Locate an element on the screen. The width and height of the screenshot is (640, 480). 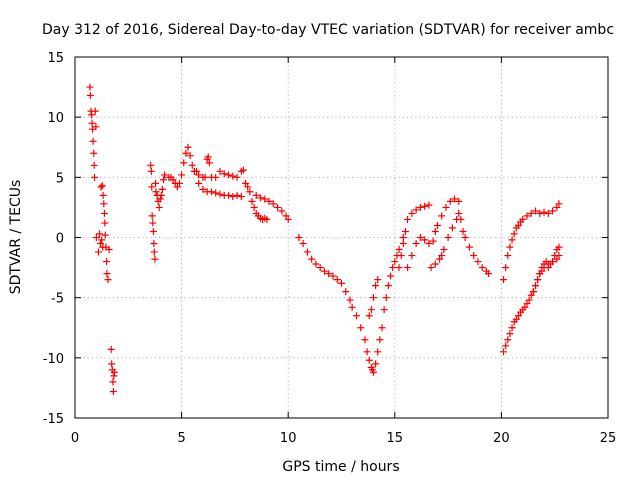
x-tick-label: 10 is located at coordinates (288, 438).